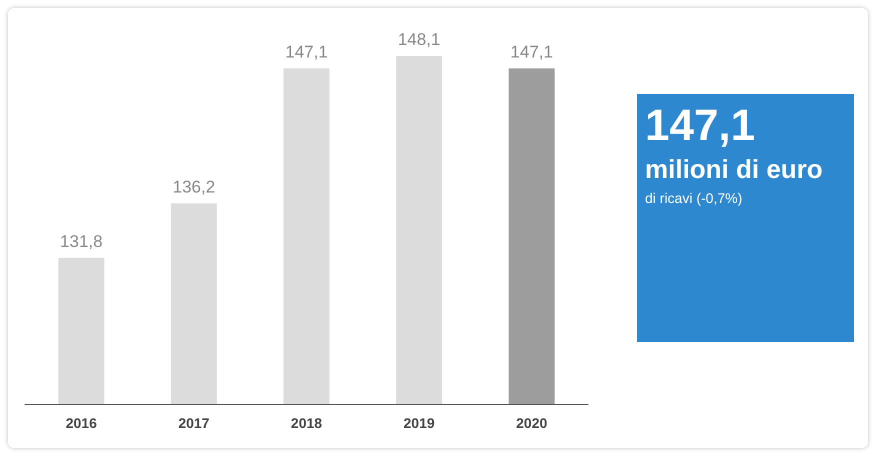 The height and width of the screenshot is (464, 878). I want to click on text: 147,1, so click(700, 126).